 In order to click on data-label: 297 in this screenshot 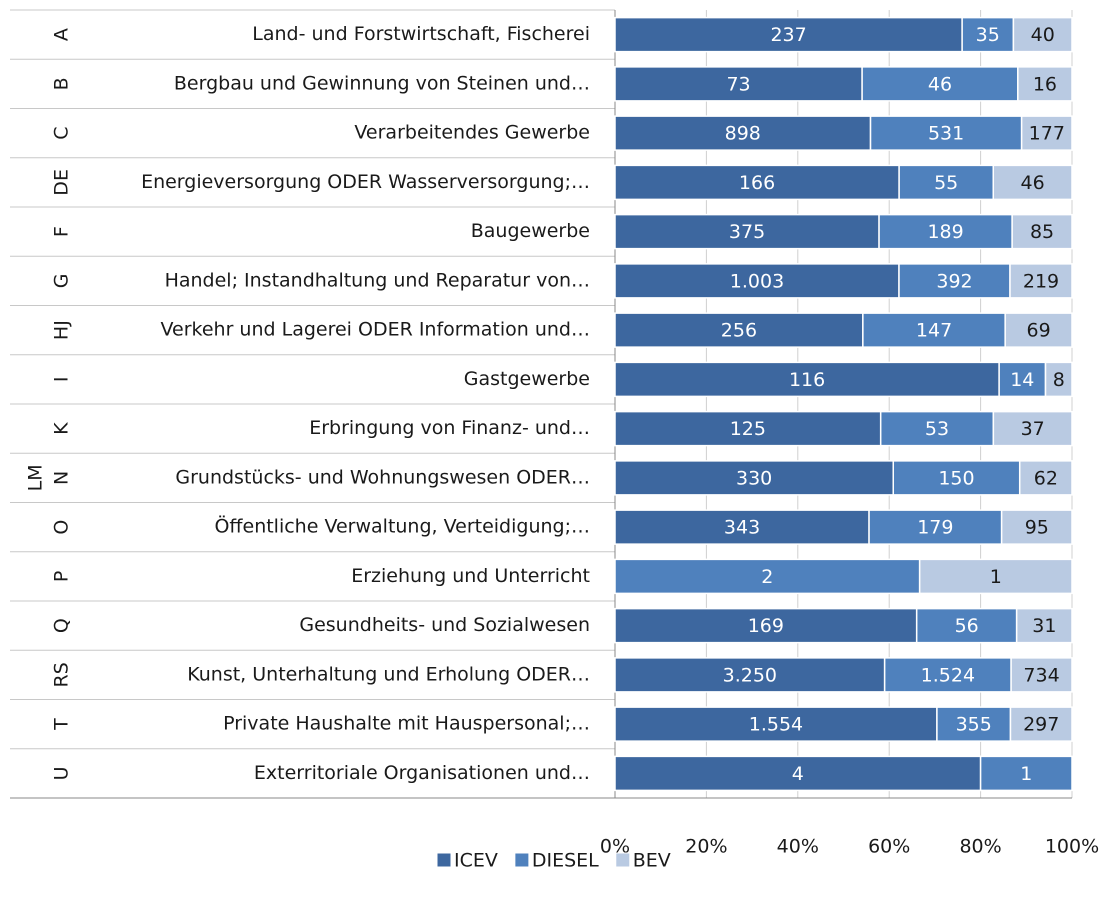, I will do `click(1041, 725)`.